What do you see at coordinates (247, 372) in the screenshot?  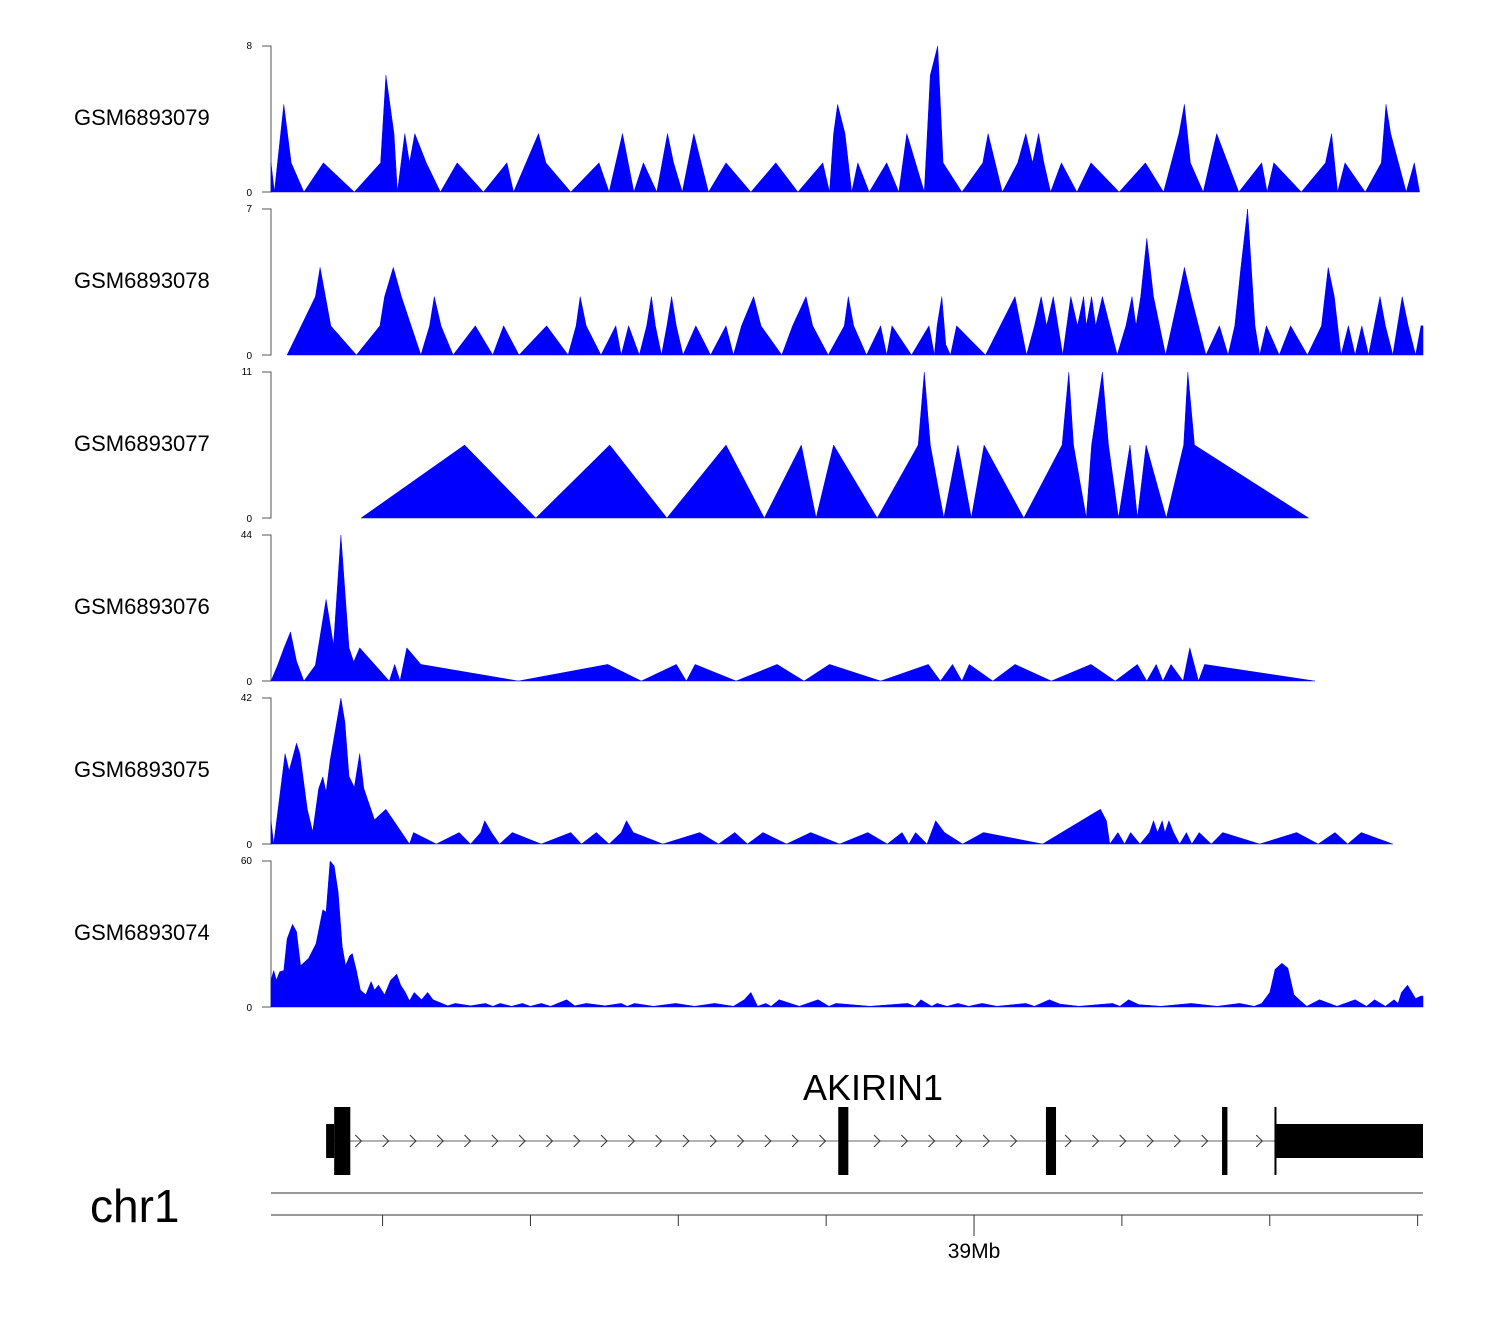 I see `y-tick-label: 11` at bounding box center [247, 372].